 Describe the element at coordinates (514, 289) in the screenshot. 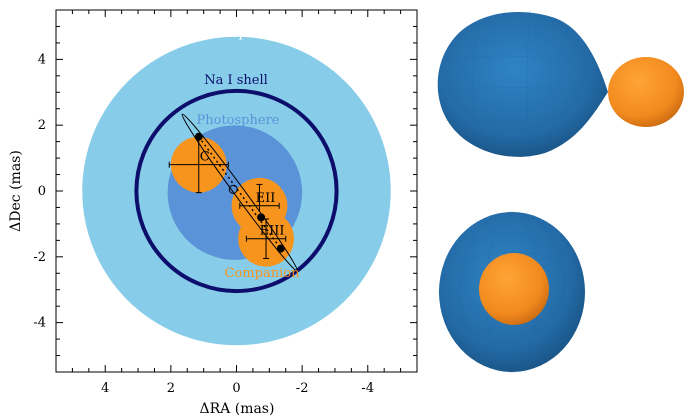

I see `companion-sphere-top` at that location.